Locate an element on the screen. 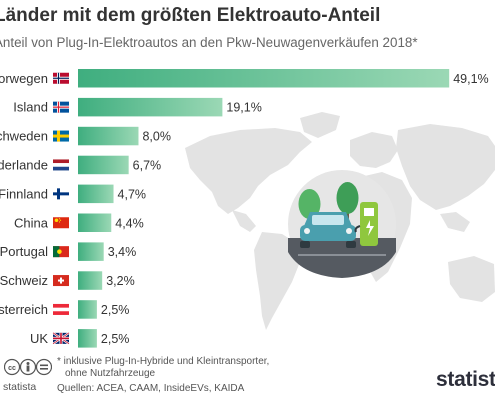 The image size is (495, 400). license-icons: cc is located at coordinates (28, 367).